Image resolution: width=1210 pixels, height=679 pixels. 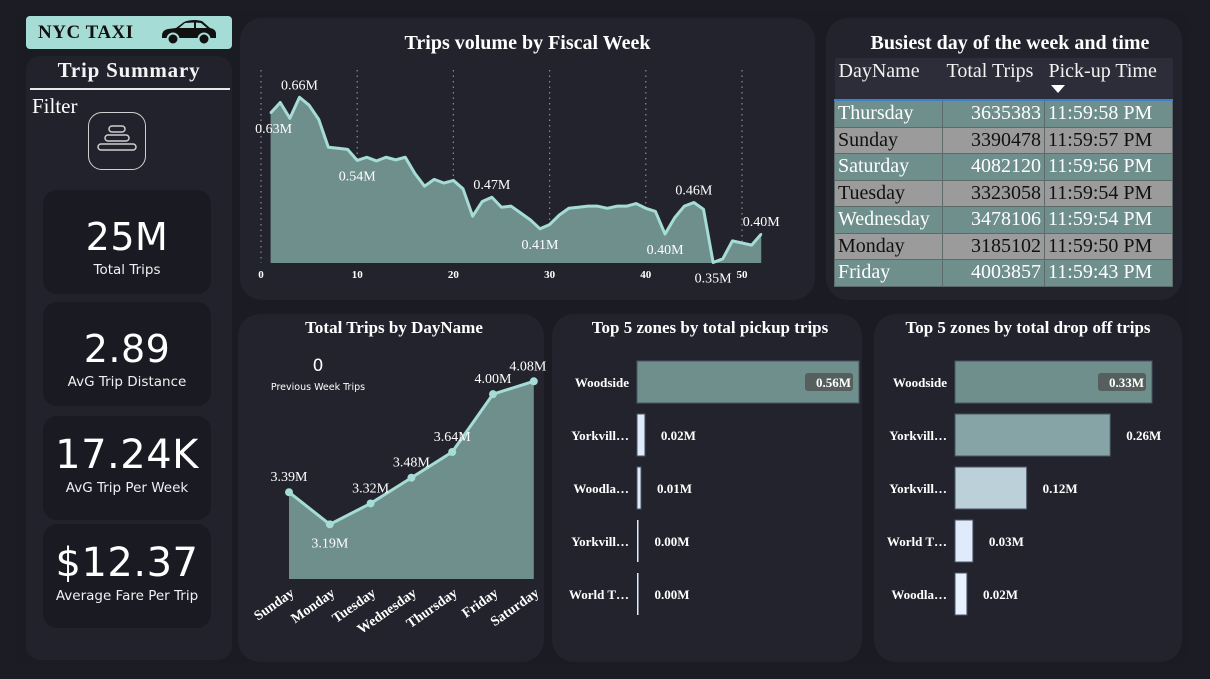 What do you see at coordinates (127, 349) in the screenshot?
I see `kpi-value: 2.89` at bounding box center [127, 349].